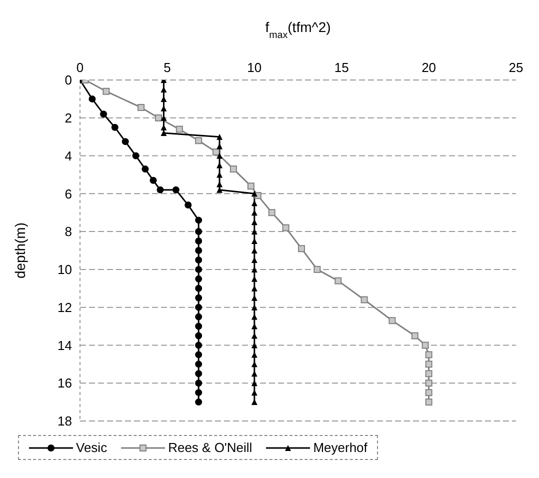  I want to click on y-tick-label: 0, so click(68, 80).